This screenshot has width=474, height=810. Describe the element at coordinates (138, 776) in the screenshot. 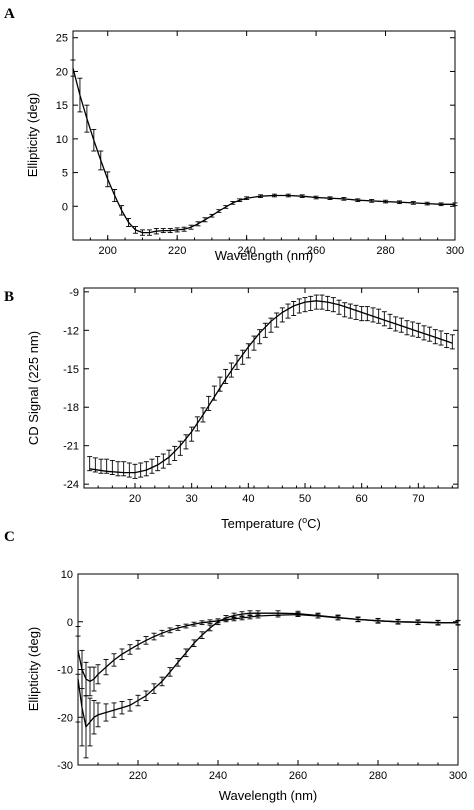

I see `panel-c-x-tick-label: 220` at that location.